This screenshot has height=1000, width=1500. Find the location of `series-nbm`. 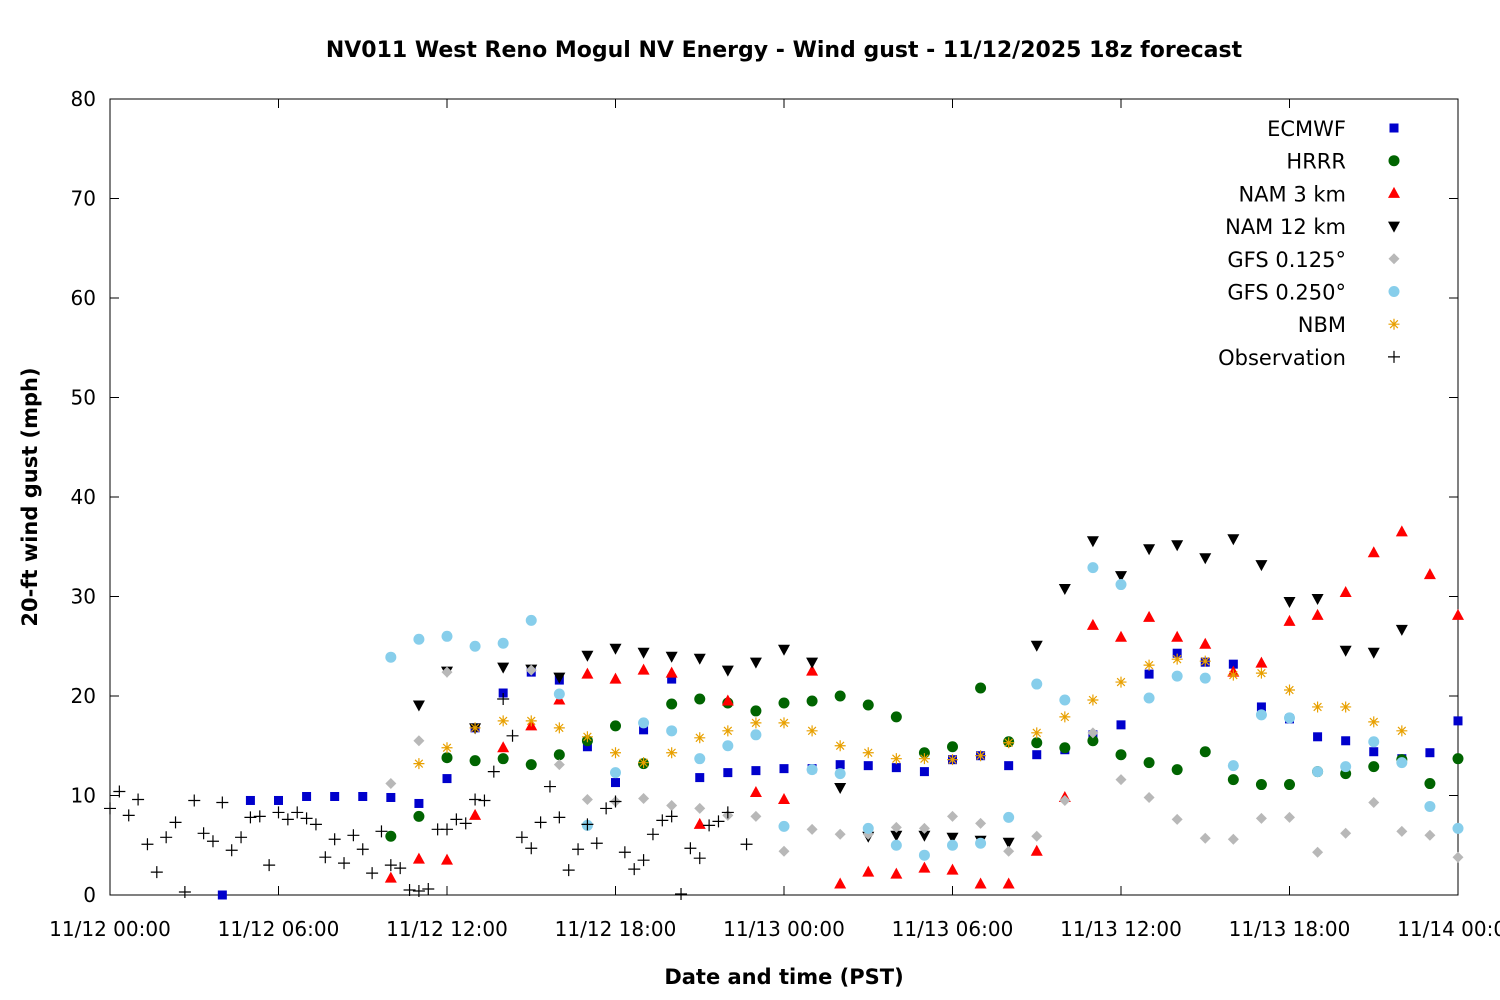

series-nbm is located at coordinates (910, 711).